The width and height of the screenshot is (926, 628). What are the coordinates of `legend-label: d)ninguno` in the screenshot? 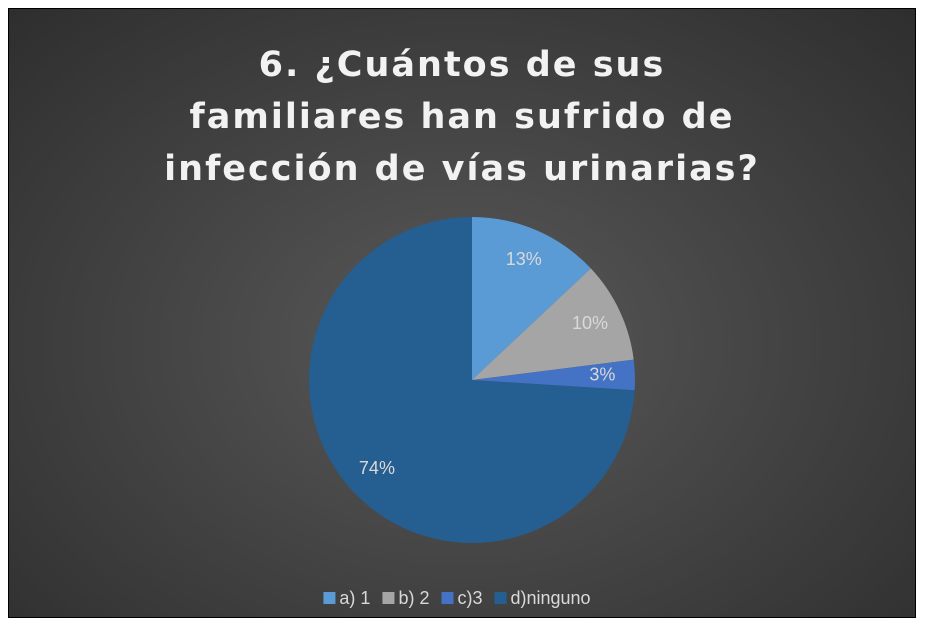 It's located at (551, 598).